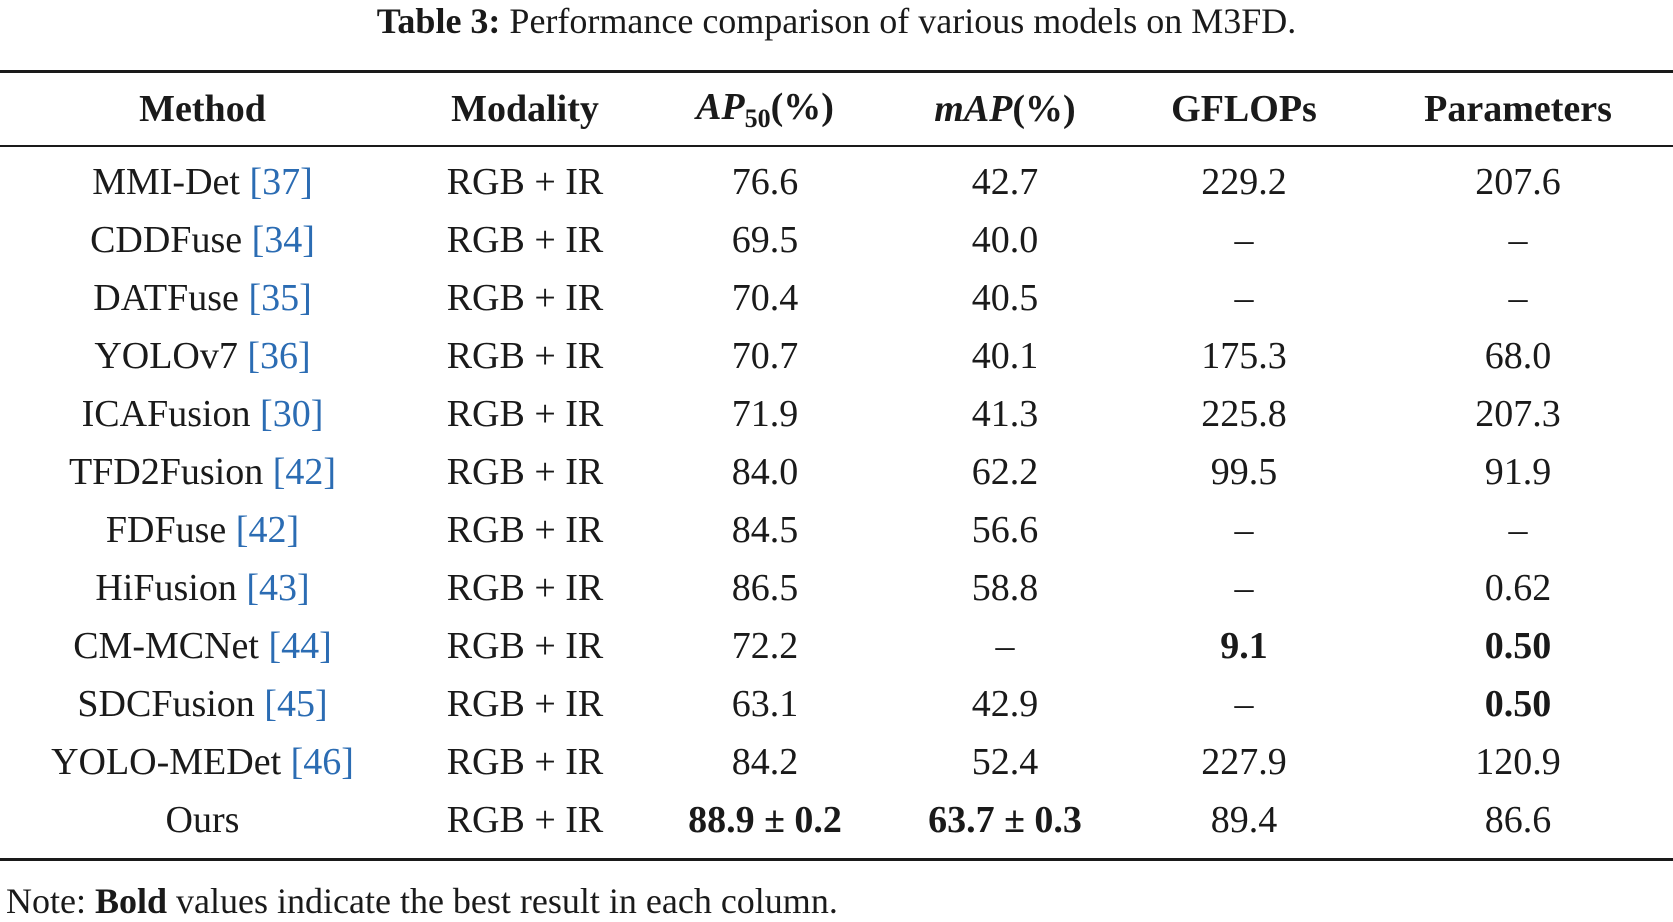 This screenshot has height=922, width=1673. What do you see at coordinates (1518, 646) in the screenshot?
I see `cell-parameters-best: 0.50` at bounding box center [1518, 646].